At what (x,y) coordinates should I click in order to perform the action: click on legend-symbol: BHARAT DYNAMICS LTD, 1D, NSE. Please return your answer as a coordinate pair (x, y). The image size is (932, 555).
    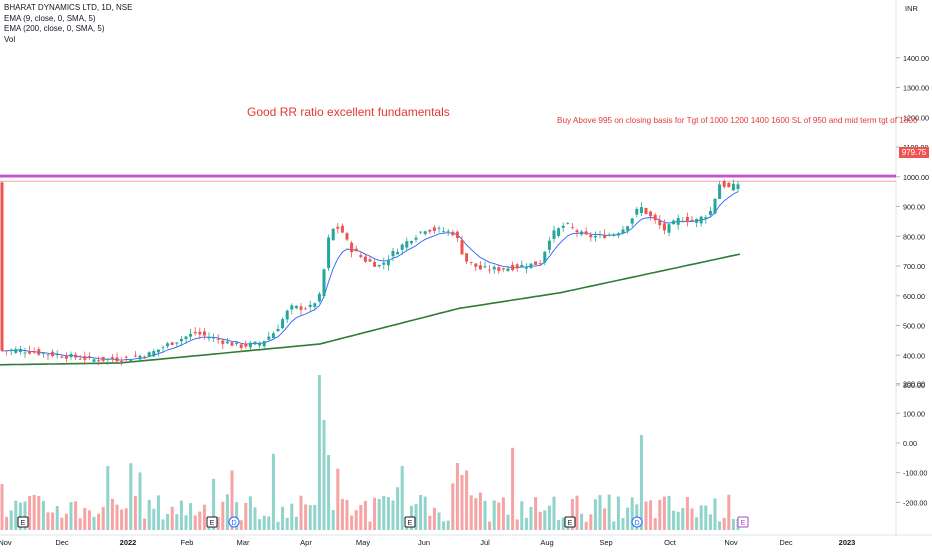
    Looking at the image, I should click on (68, 7).